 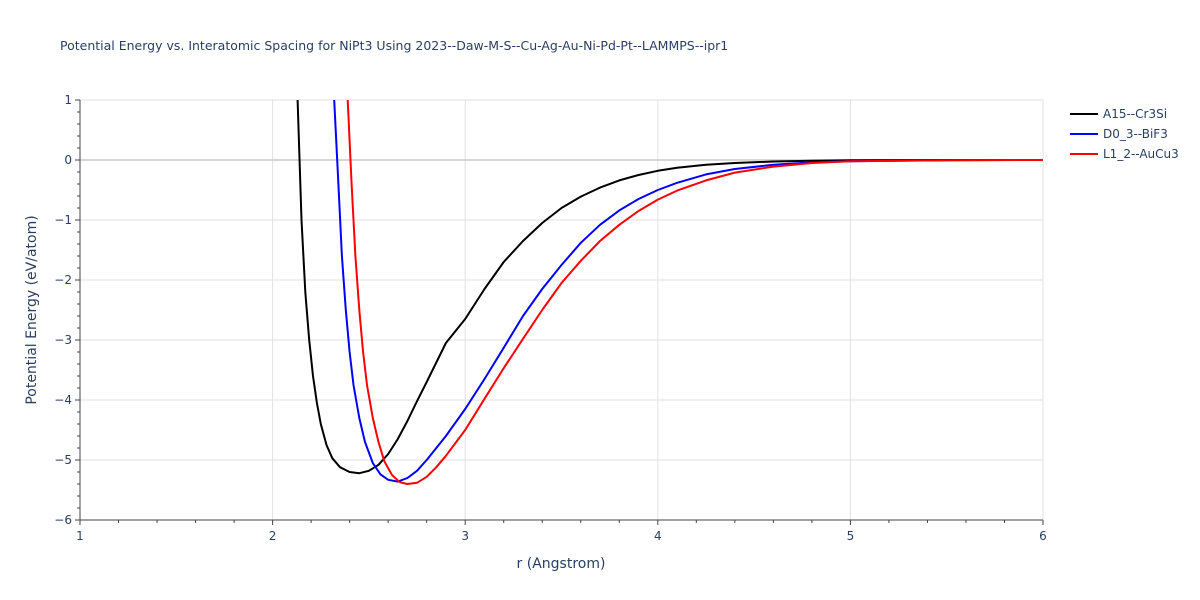 What do you see at coordinates (63, 520) in the screenshot?
I see `y-tick-label: −6` at bounding box center [63, 520].